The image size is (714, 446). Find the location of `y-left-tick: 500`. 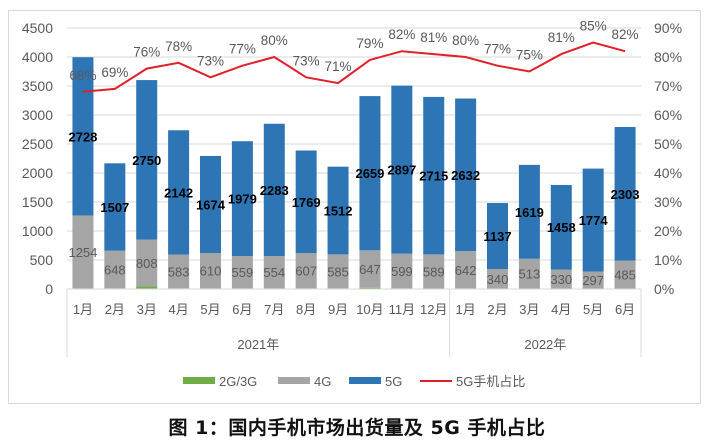

y-left-tick: 500 is located at coordinates (42, 260).